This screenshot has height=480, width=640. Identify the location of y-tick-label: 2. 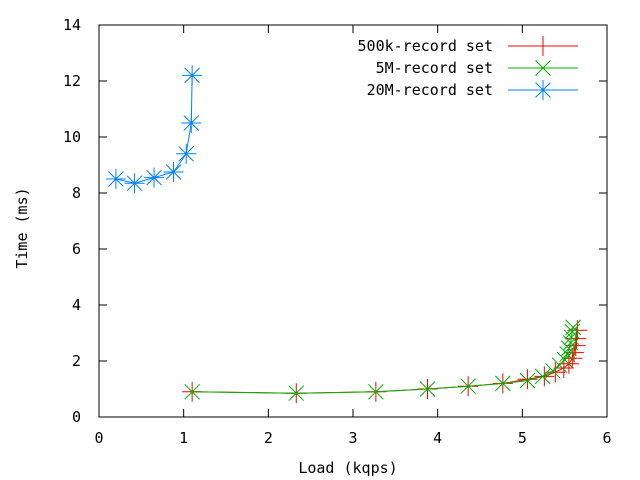
(76, 361).